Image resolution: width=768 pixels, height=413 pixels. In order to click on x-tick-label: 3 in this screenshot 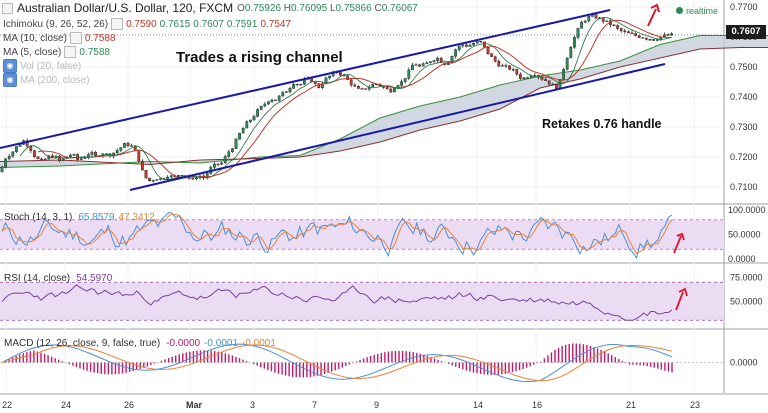, I will do `click(252, 405)`.